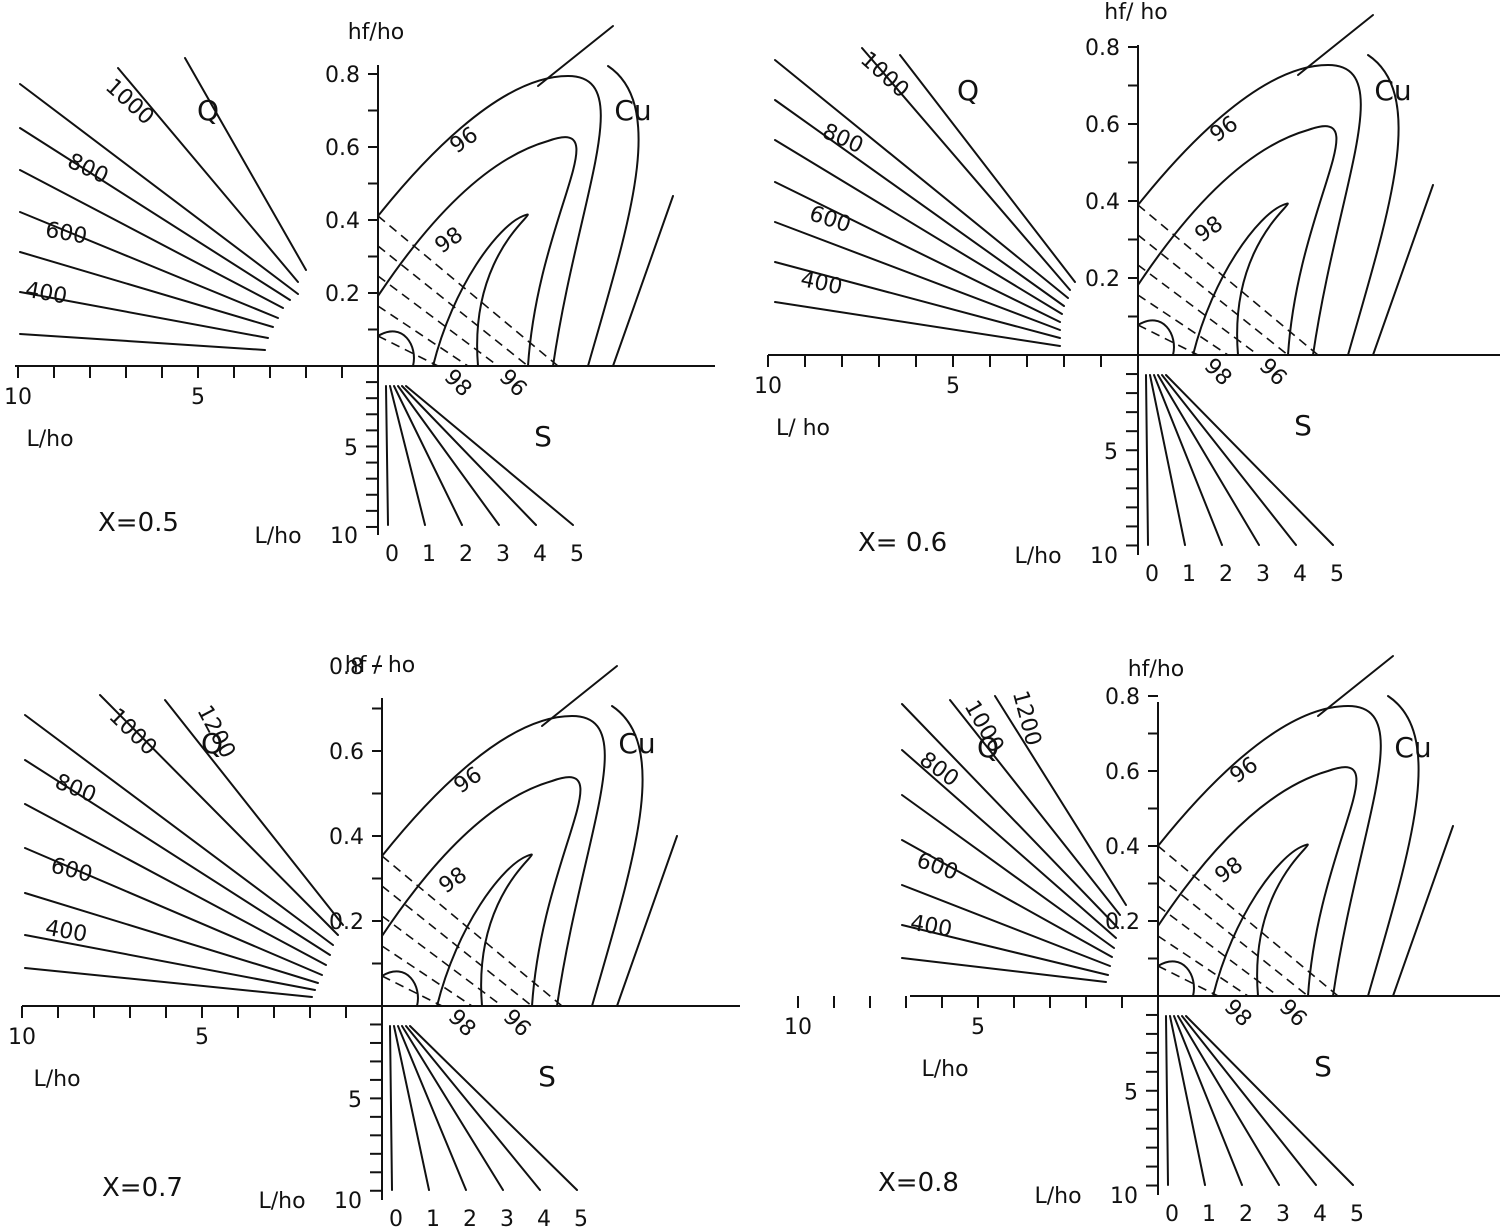  I want to click on panel-label: X=0.8, so click(918, 1183).